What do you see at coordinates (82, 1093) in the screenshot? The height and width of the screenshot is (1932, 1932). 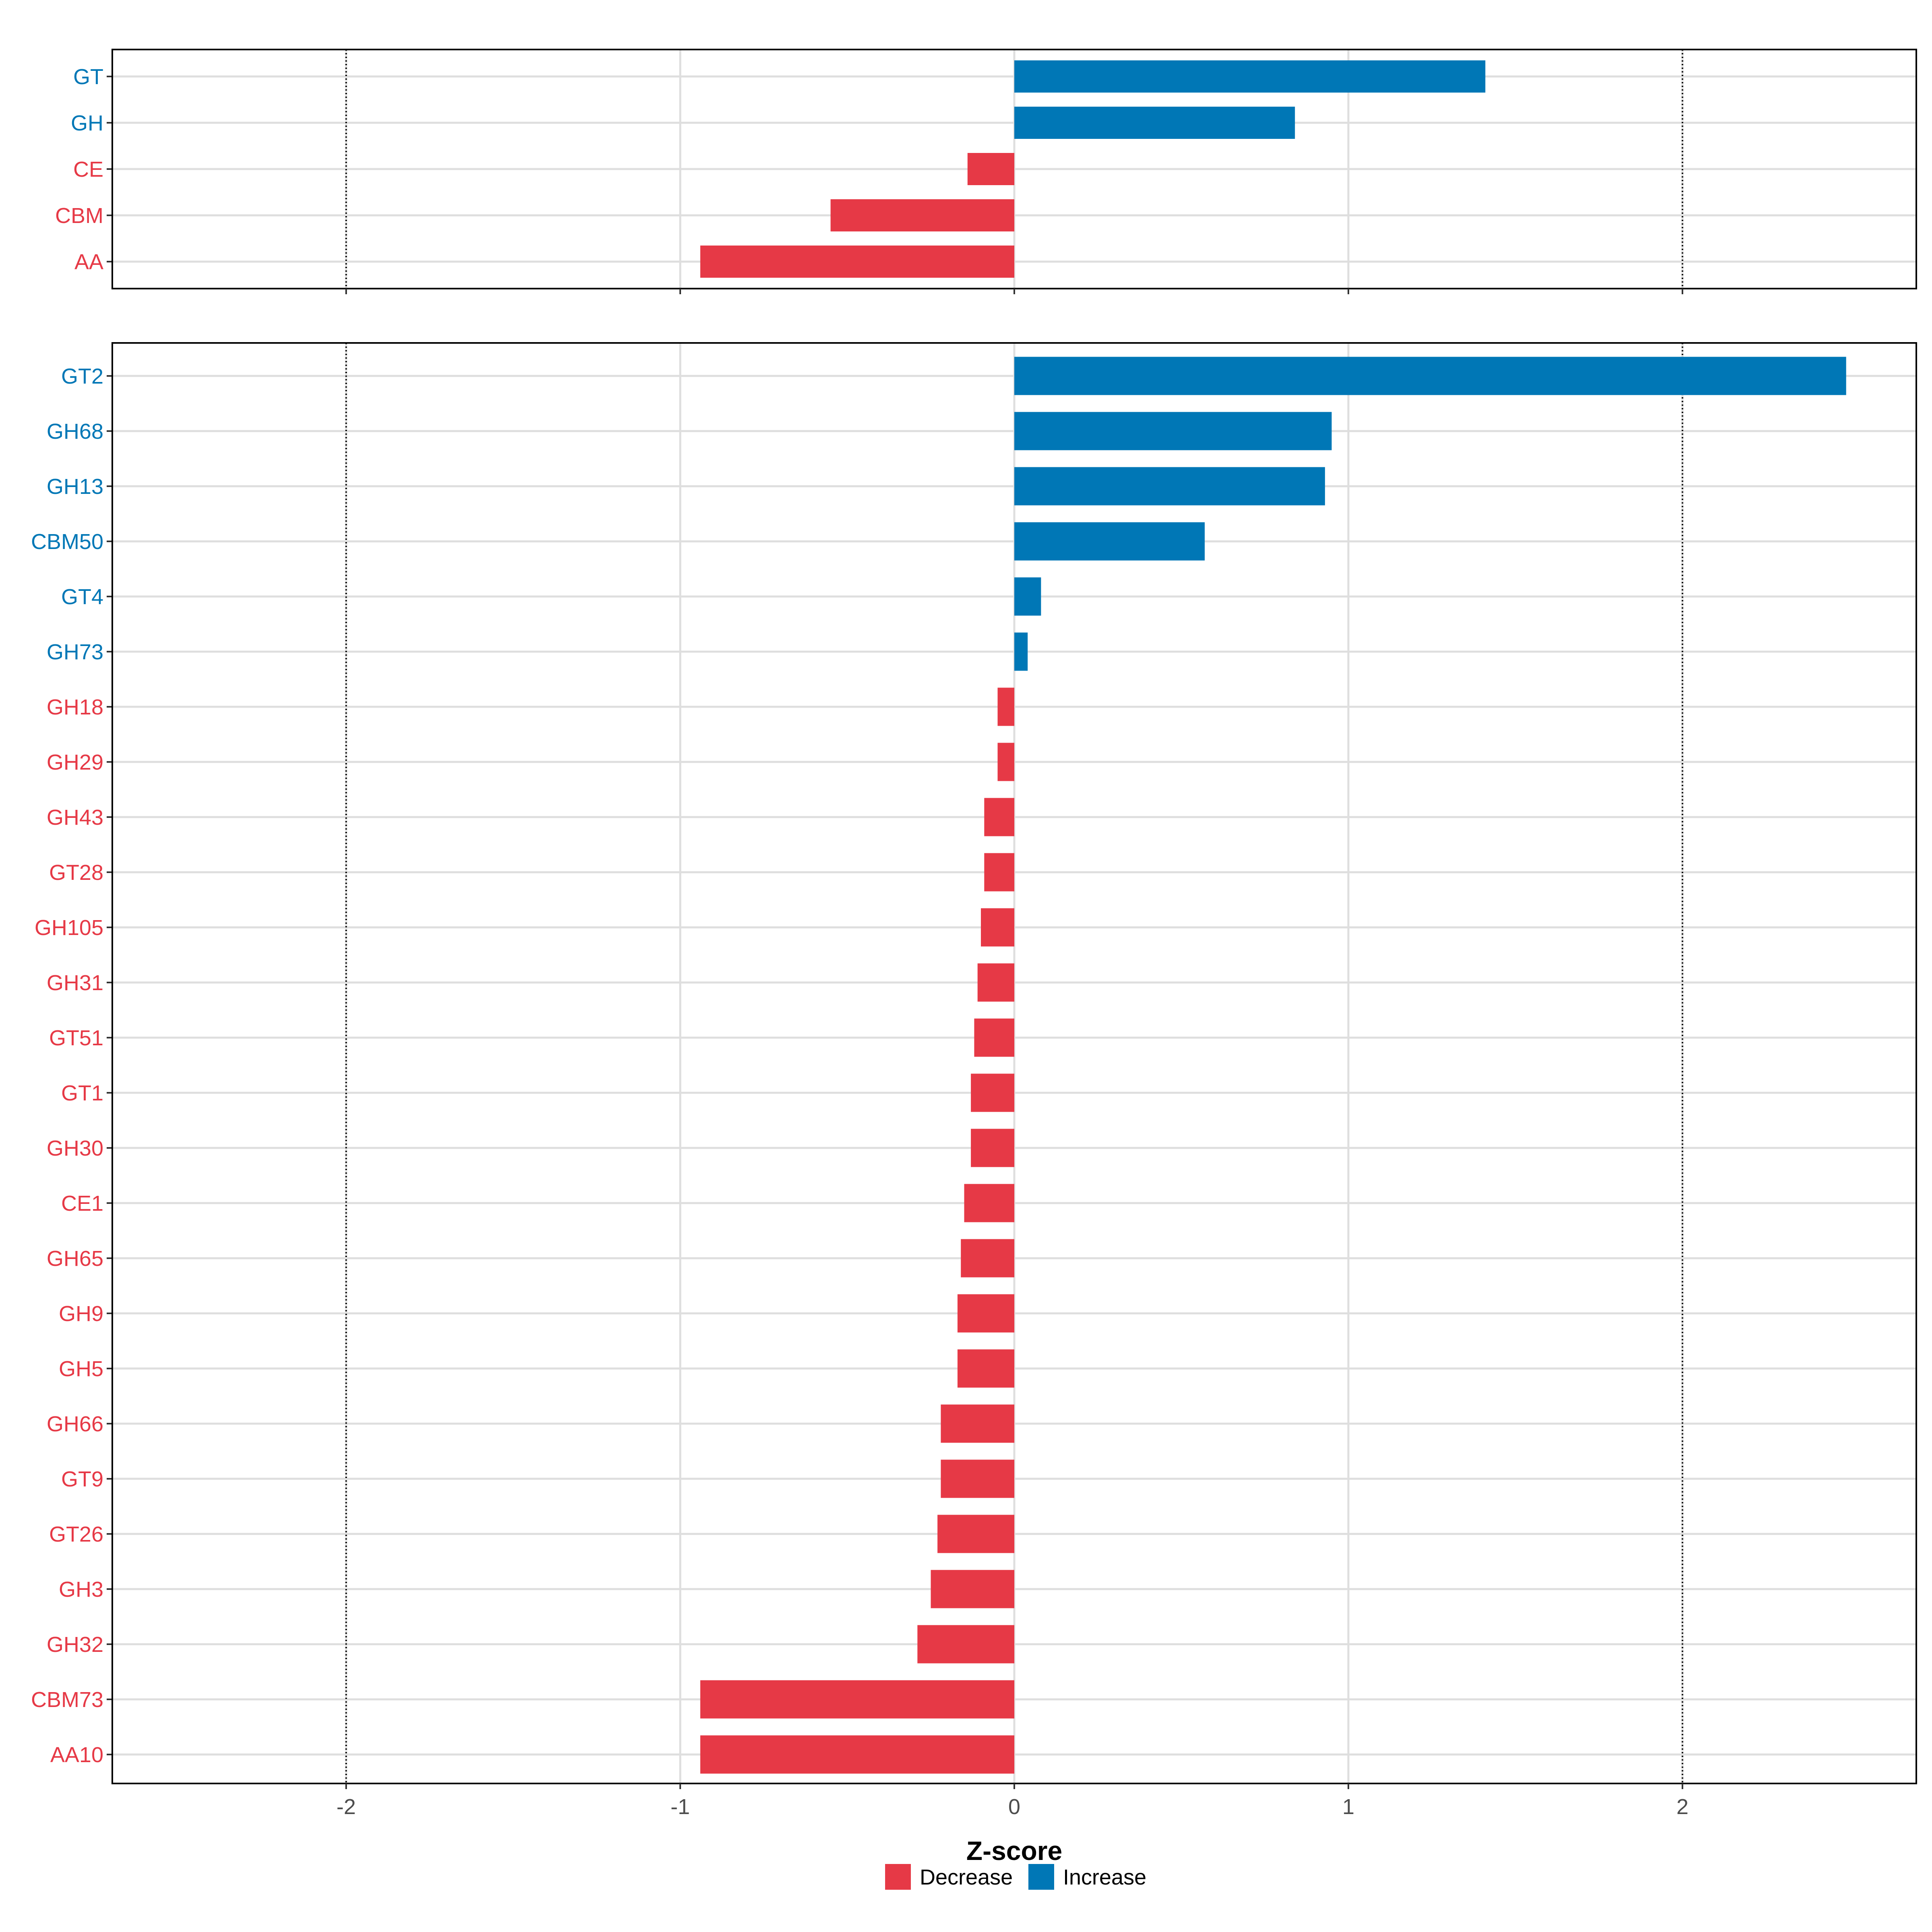 I see `category-label-GT1: GT1` at bounding box center [82, 1093].